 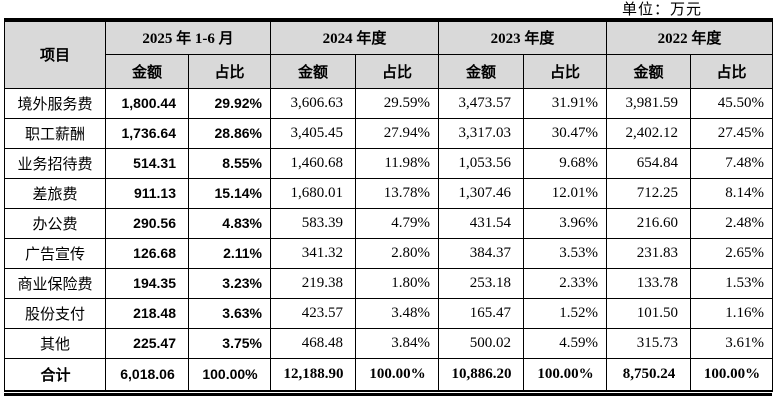 What do you see at coordinates (397, 193) in the screenshot?
I see `cell-ratio: 13.78%` at bounding box center [397, 193].